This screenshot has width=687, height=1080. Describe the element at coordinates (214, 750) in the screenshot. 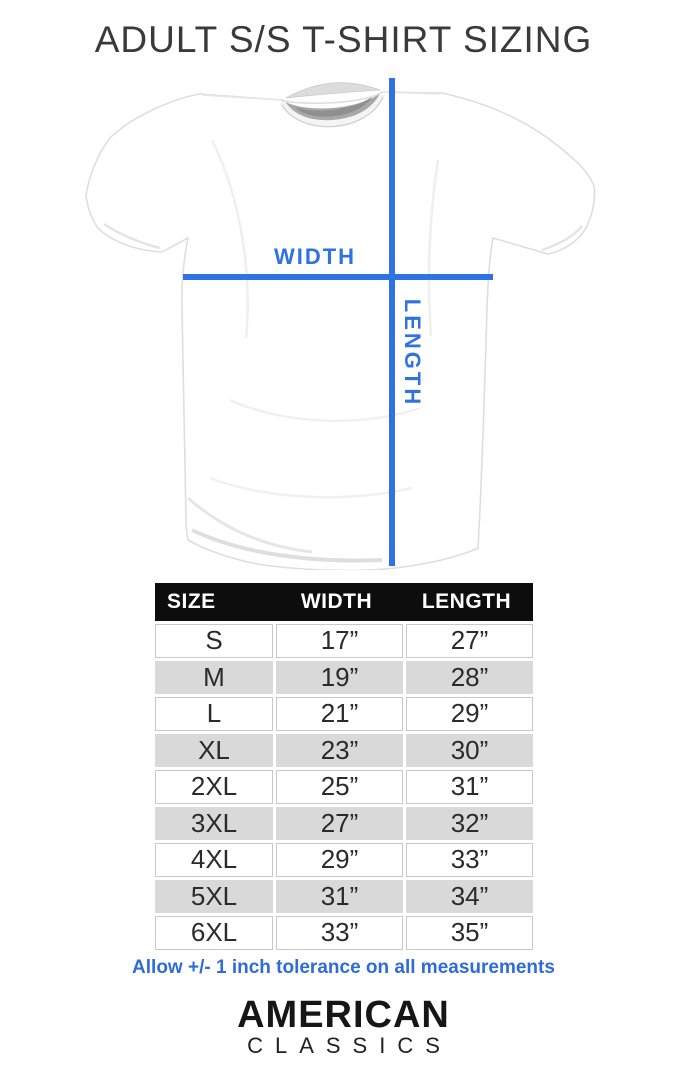

I see `cell-size: XL` at that location.